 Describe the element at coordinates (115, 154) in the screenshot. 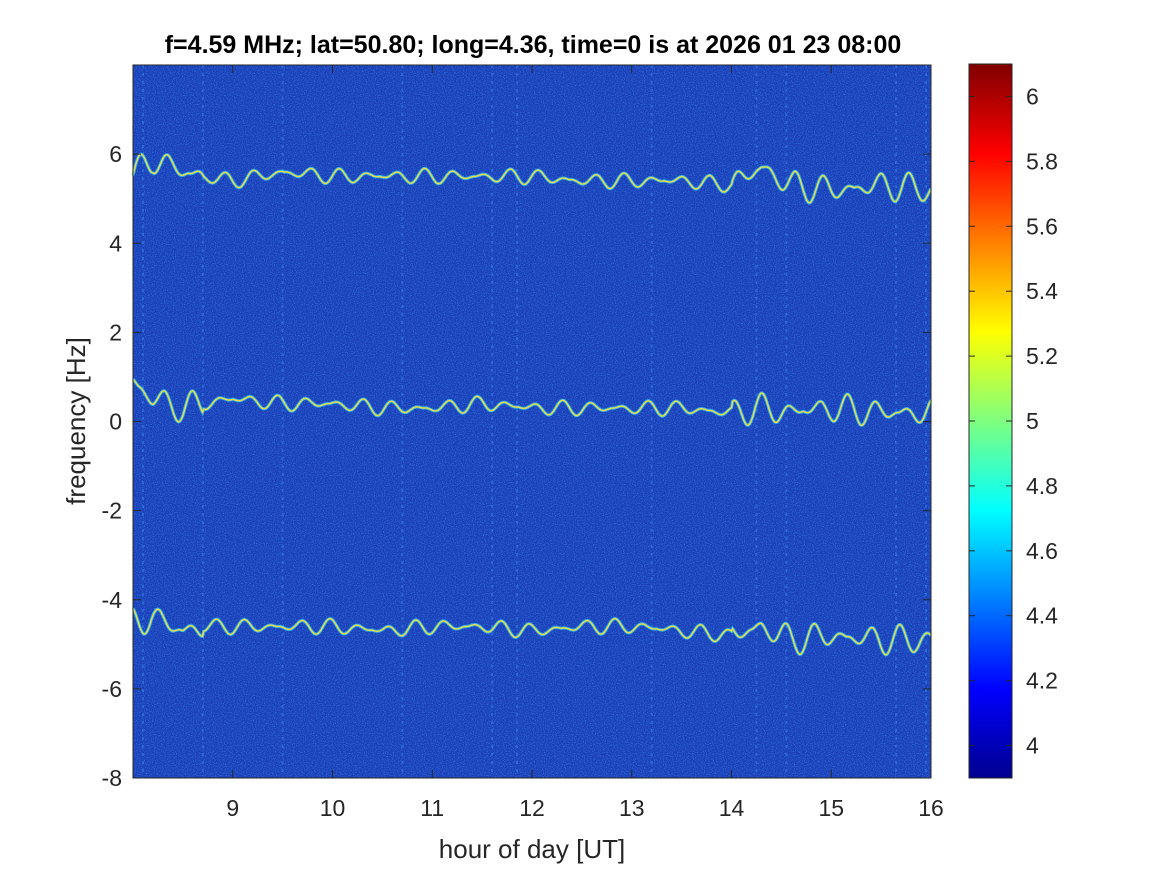

I see `y-tick-label: 6` at that location.